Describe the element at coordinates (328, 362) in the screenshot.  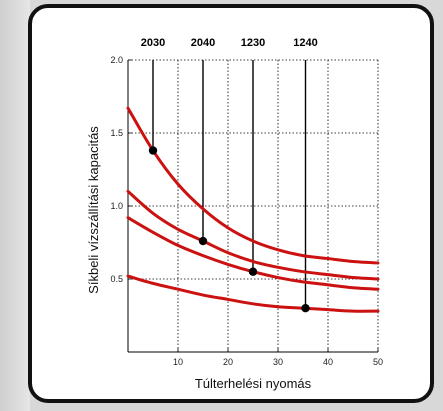
I see `x-tick-label-3: 40` at that location.